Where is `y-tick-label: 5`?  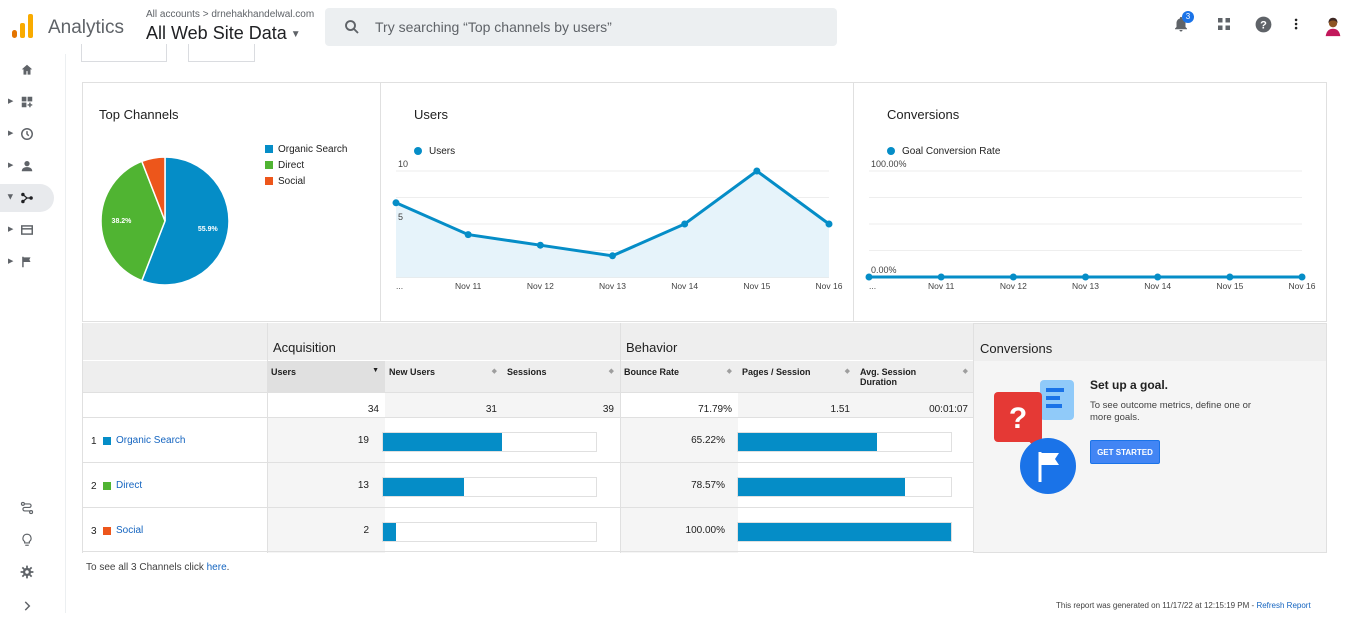 y-tick-label: 5 is located at coordinates (400, 217).